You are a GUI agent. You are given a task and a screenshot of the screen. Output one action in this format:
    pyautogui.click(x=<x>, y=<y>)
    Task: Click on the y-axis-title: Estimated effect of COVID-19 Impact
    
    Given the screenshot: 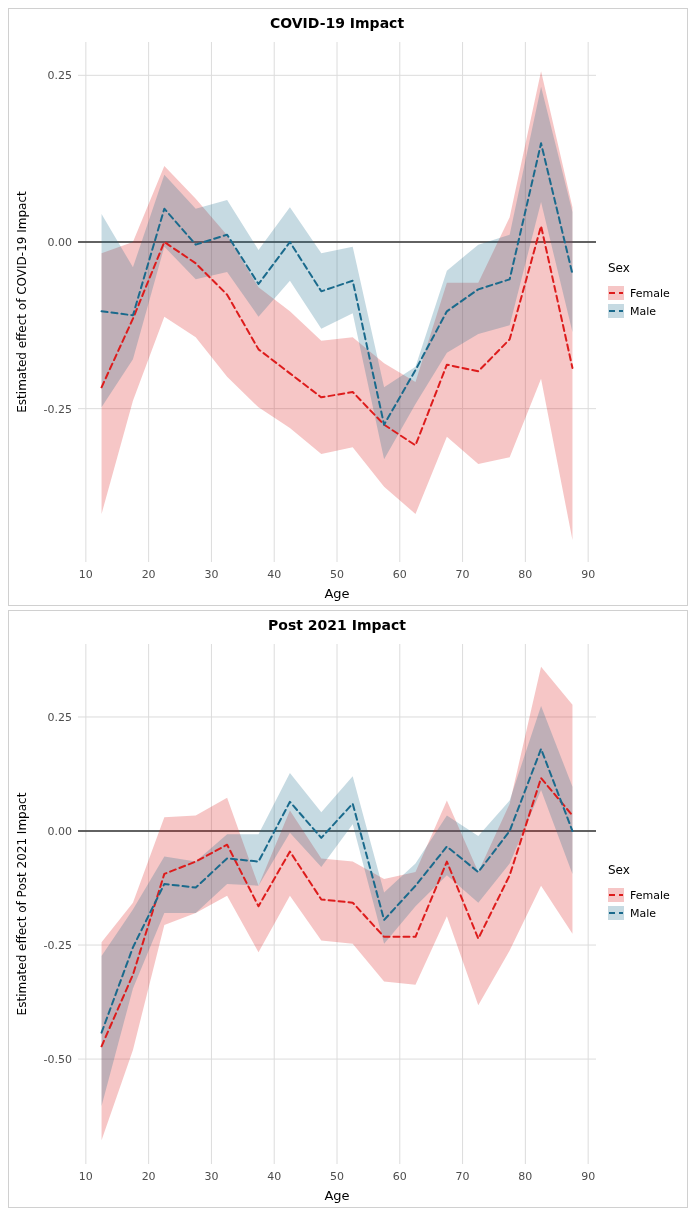 What is the action you would take?
    pyautogui.click(x=22, y=301)
    